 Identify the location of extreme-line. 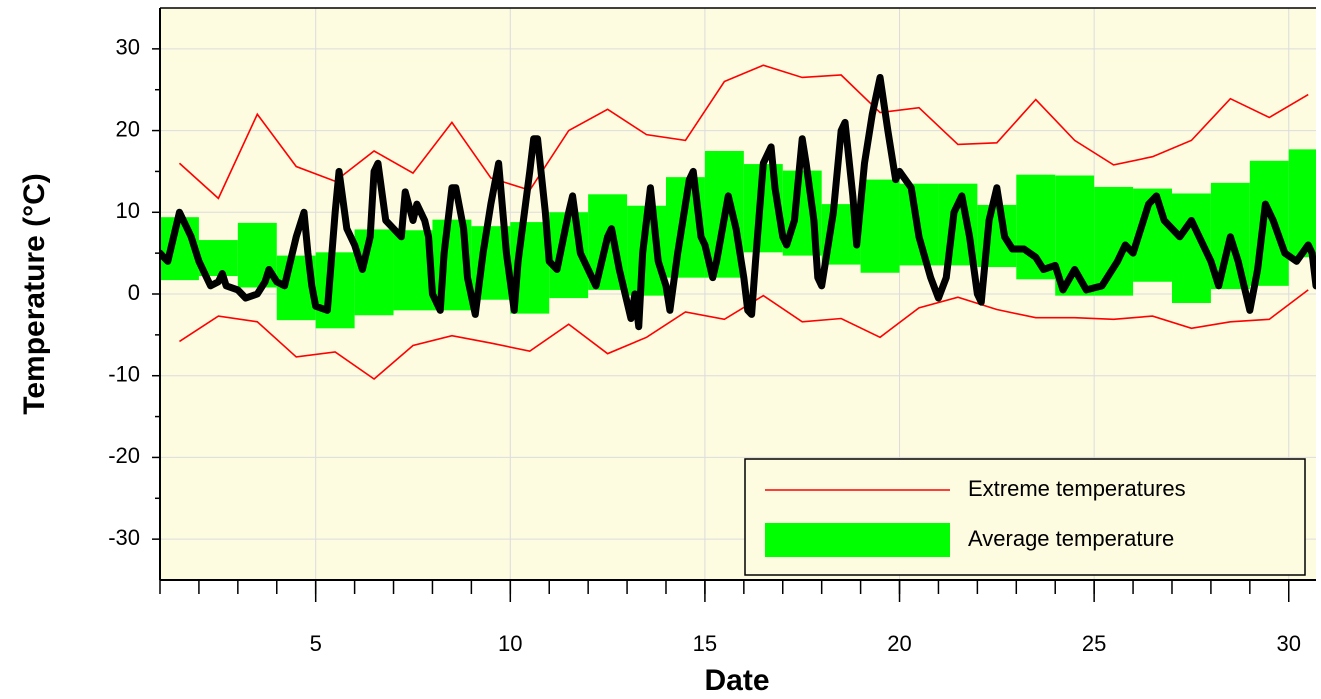
(744, 334).